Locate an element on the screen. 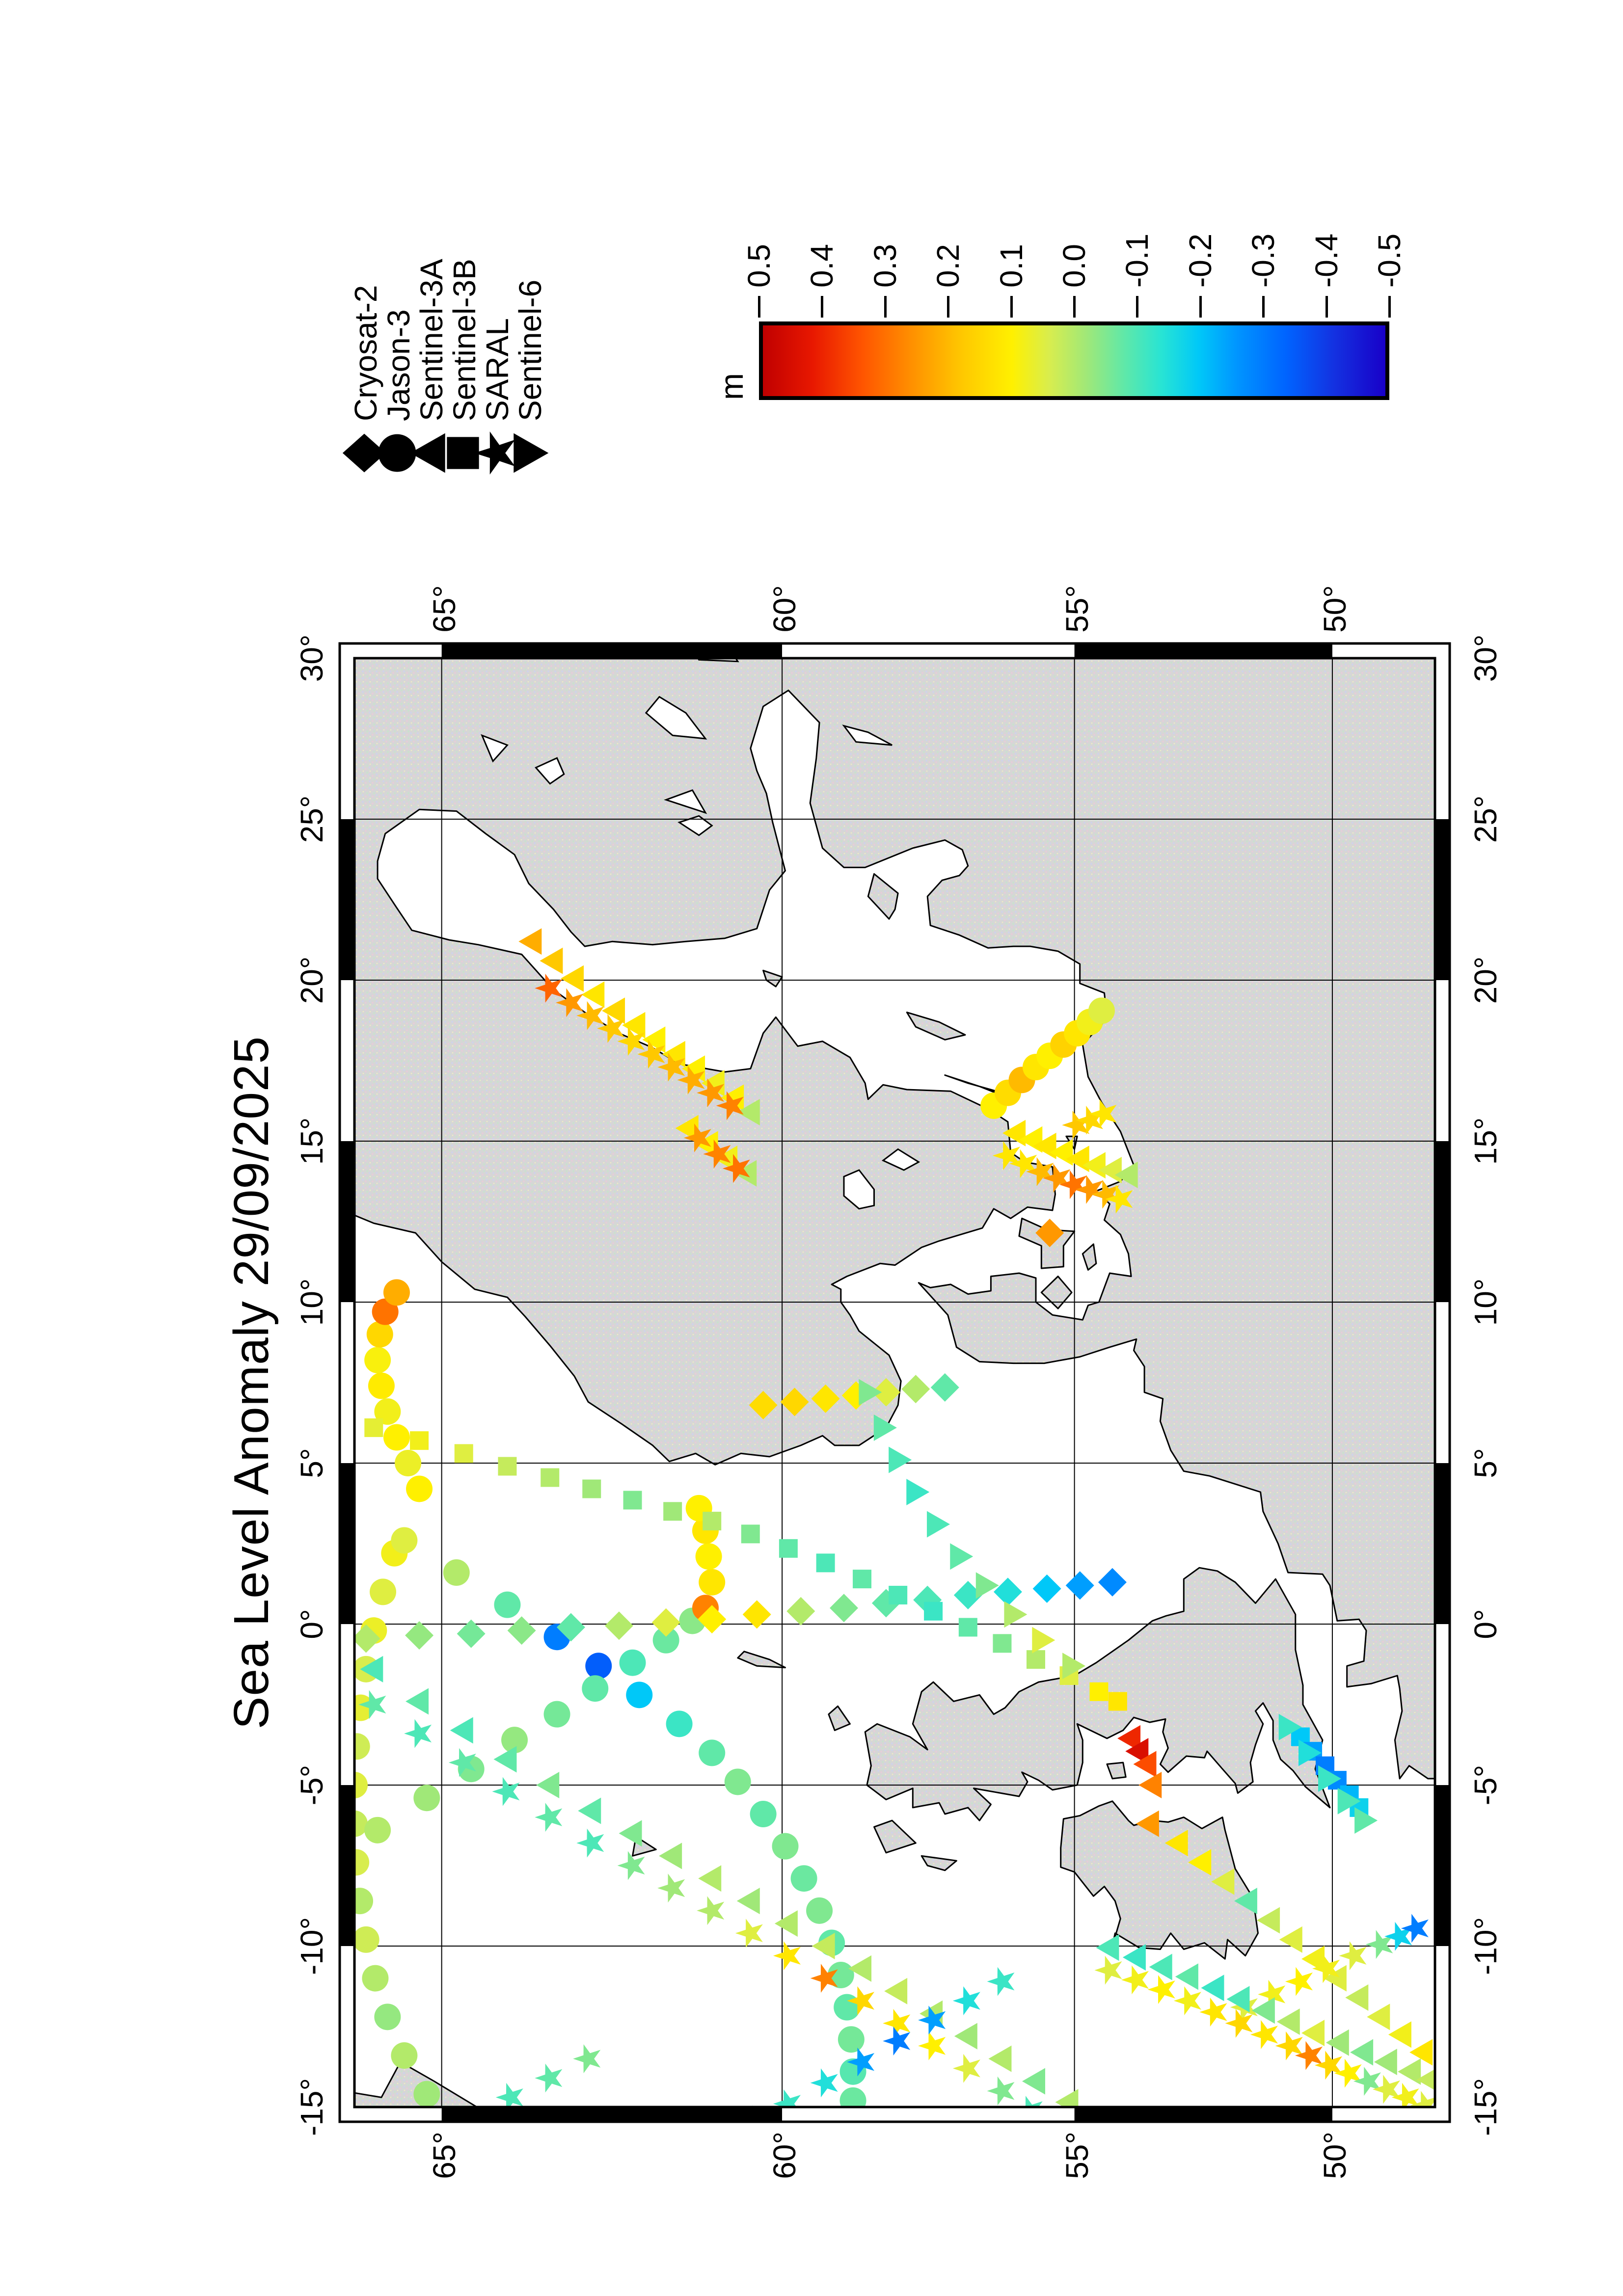  lon-tick-label: 15° is located at coordinates (1485, 1141).